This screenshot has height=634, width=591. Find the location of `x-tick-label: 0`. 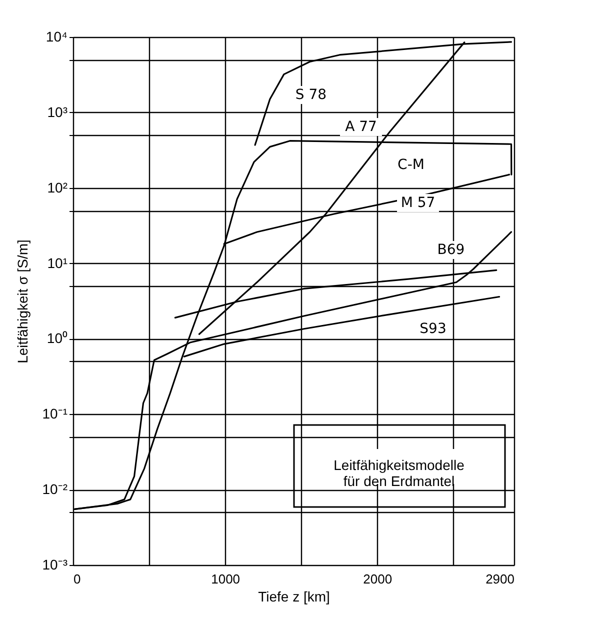

x-tick-label: 0 is located at coordinates (77, 579).